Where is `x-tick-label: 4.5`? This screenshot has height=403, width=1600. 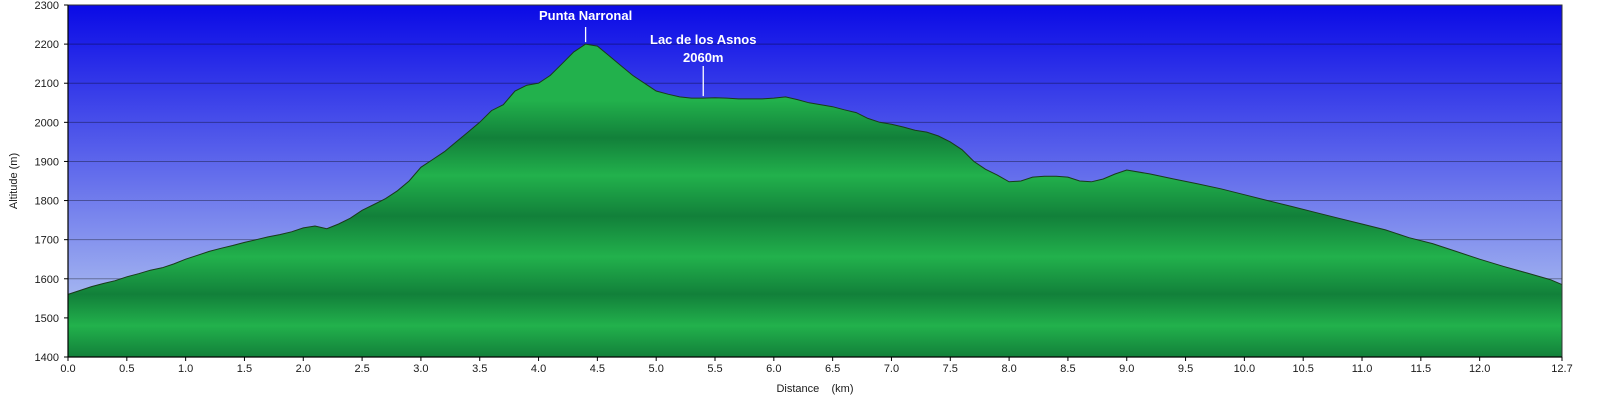 x-tick-label: 4.5 is located at coordinates (597, 369).